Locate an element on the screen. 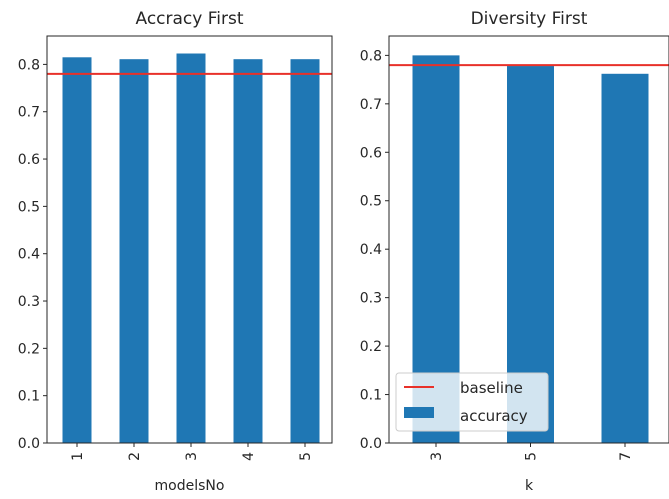  x-tick-label: 7 is located at coordinates (626, 456).